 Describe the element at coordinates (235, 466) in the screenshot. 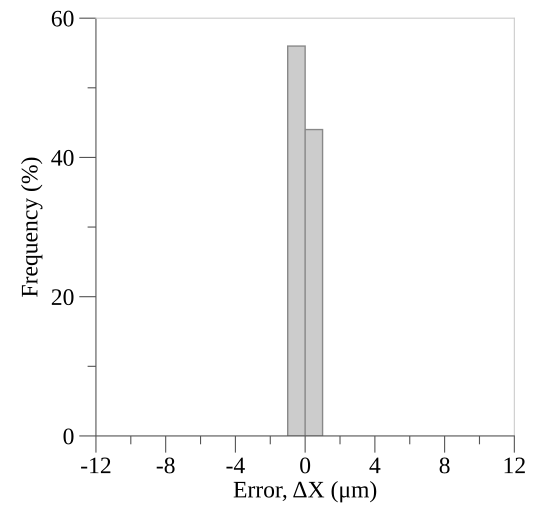

I see `x-tick-label: -4` at that location.